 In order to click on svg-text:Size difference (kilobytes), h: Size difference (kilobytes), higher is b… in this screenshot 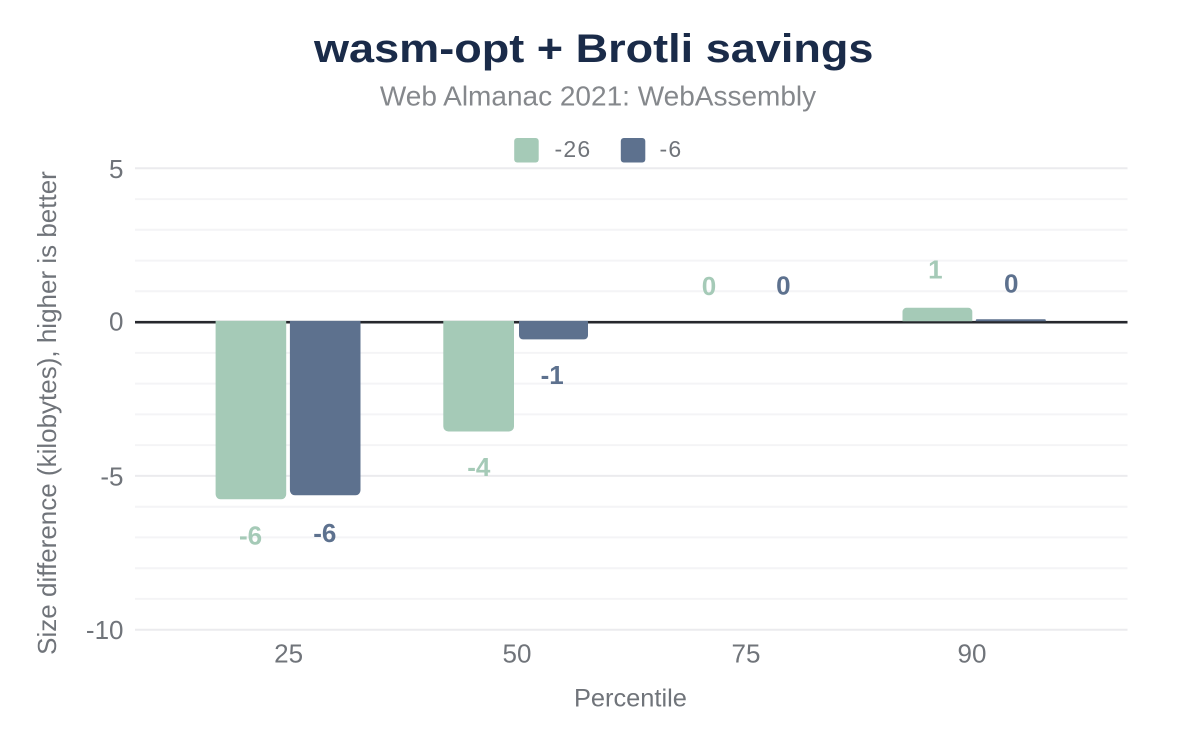, I will do `click(47, 413)`.